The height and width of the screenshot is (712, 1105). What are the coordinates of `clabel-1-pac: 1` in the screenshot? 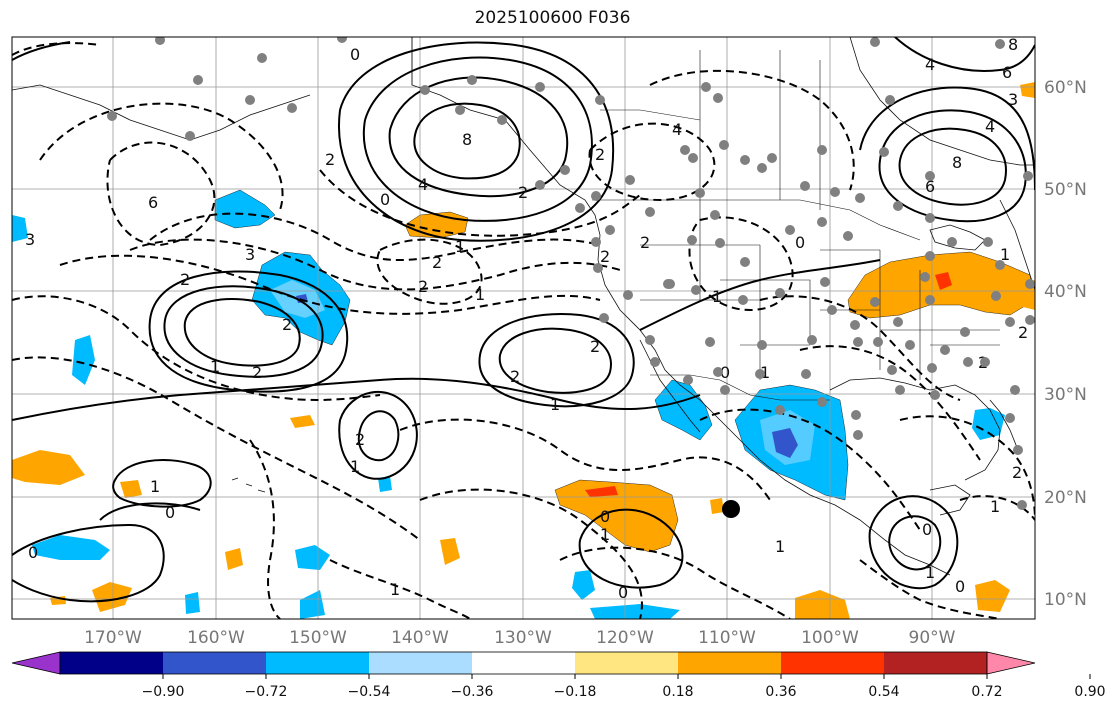 It's located at (215, 366).